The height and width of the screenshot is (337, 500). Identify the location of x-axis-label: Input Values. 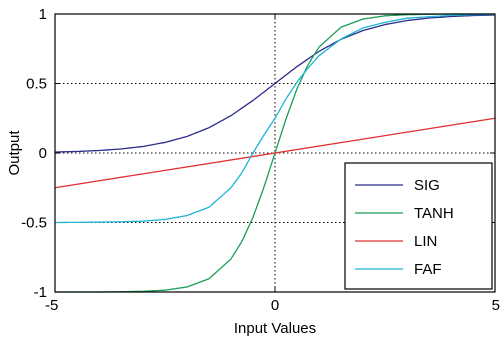
(275, 328).